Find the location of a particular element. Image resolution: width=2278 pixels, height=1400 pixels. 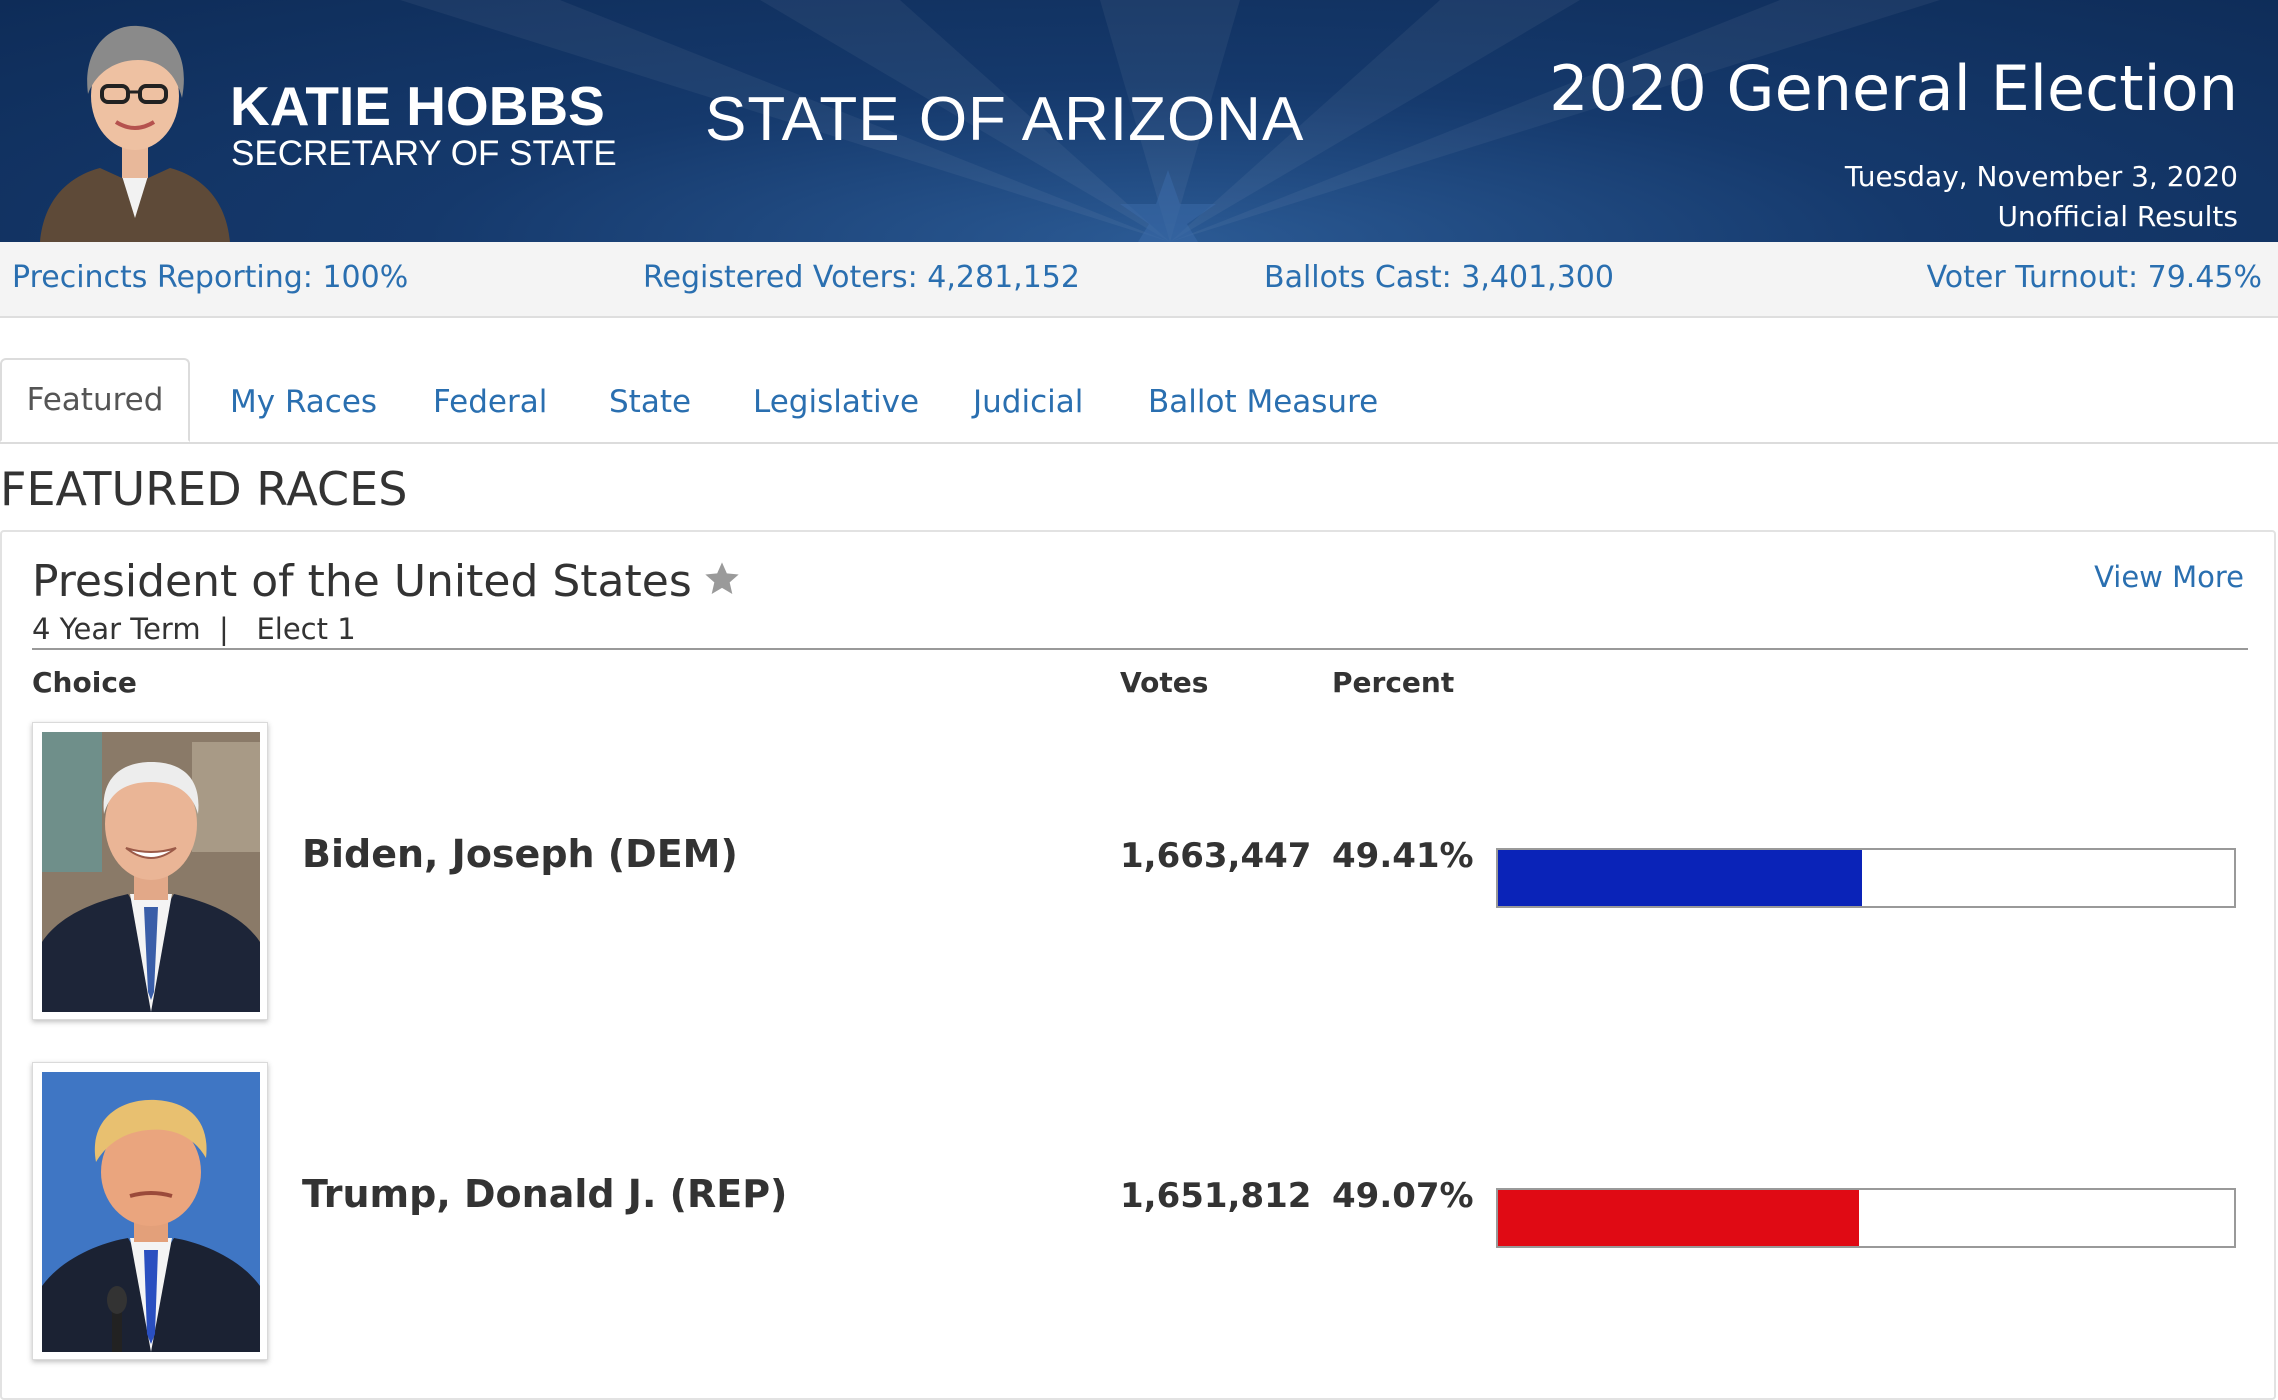

precincts-reporting: Precincts Reporting: 100% is located at coordinates (210, 277).